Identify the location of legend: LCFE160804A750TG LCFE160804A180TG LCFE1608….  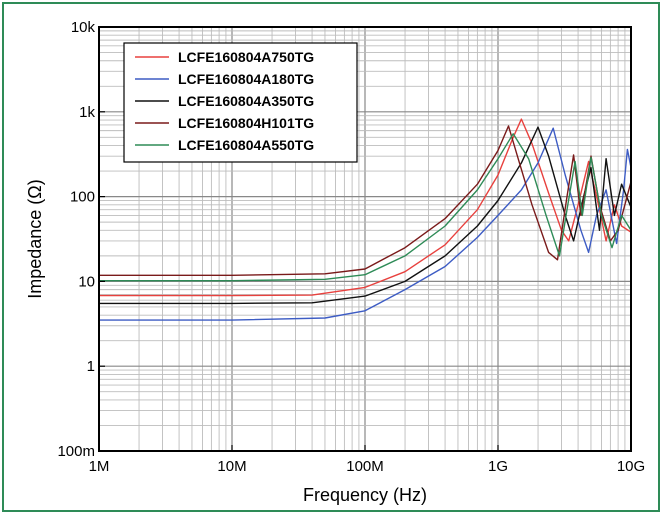
(240, 102).